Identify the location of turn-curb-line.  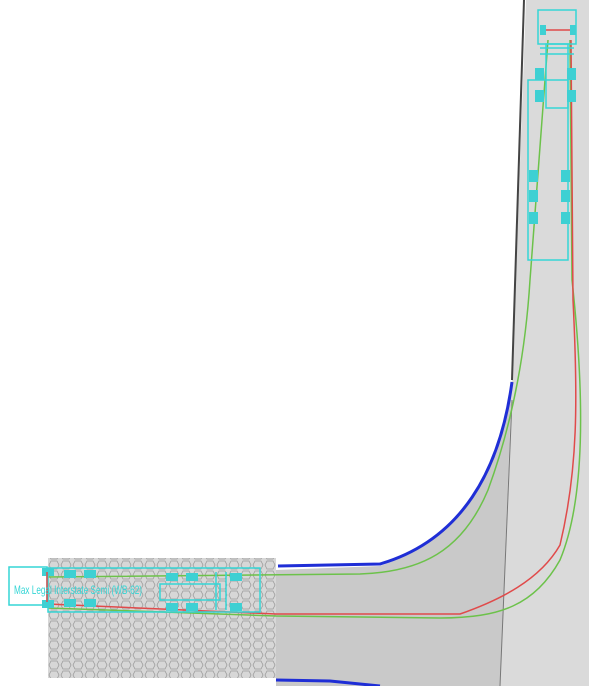
(395, 474).